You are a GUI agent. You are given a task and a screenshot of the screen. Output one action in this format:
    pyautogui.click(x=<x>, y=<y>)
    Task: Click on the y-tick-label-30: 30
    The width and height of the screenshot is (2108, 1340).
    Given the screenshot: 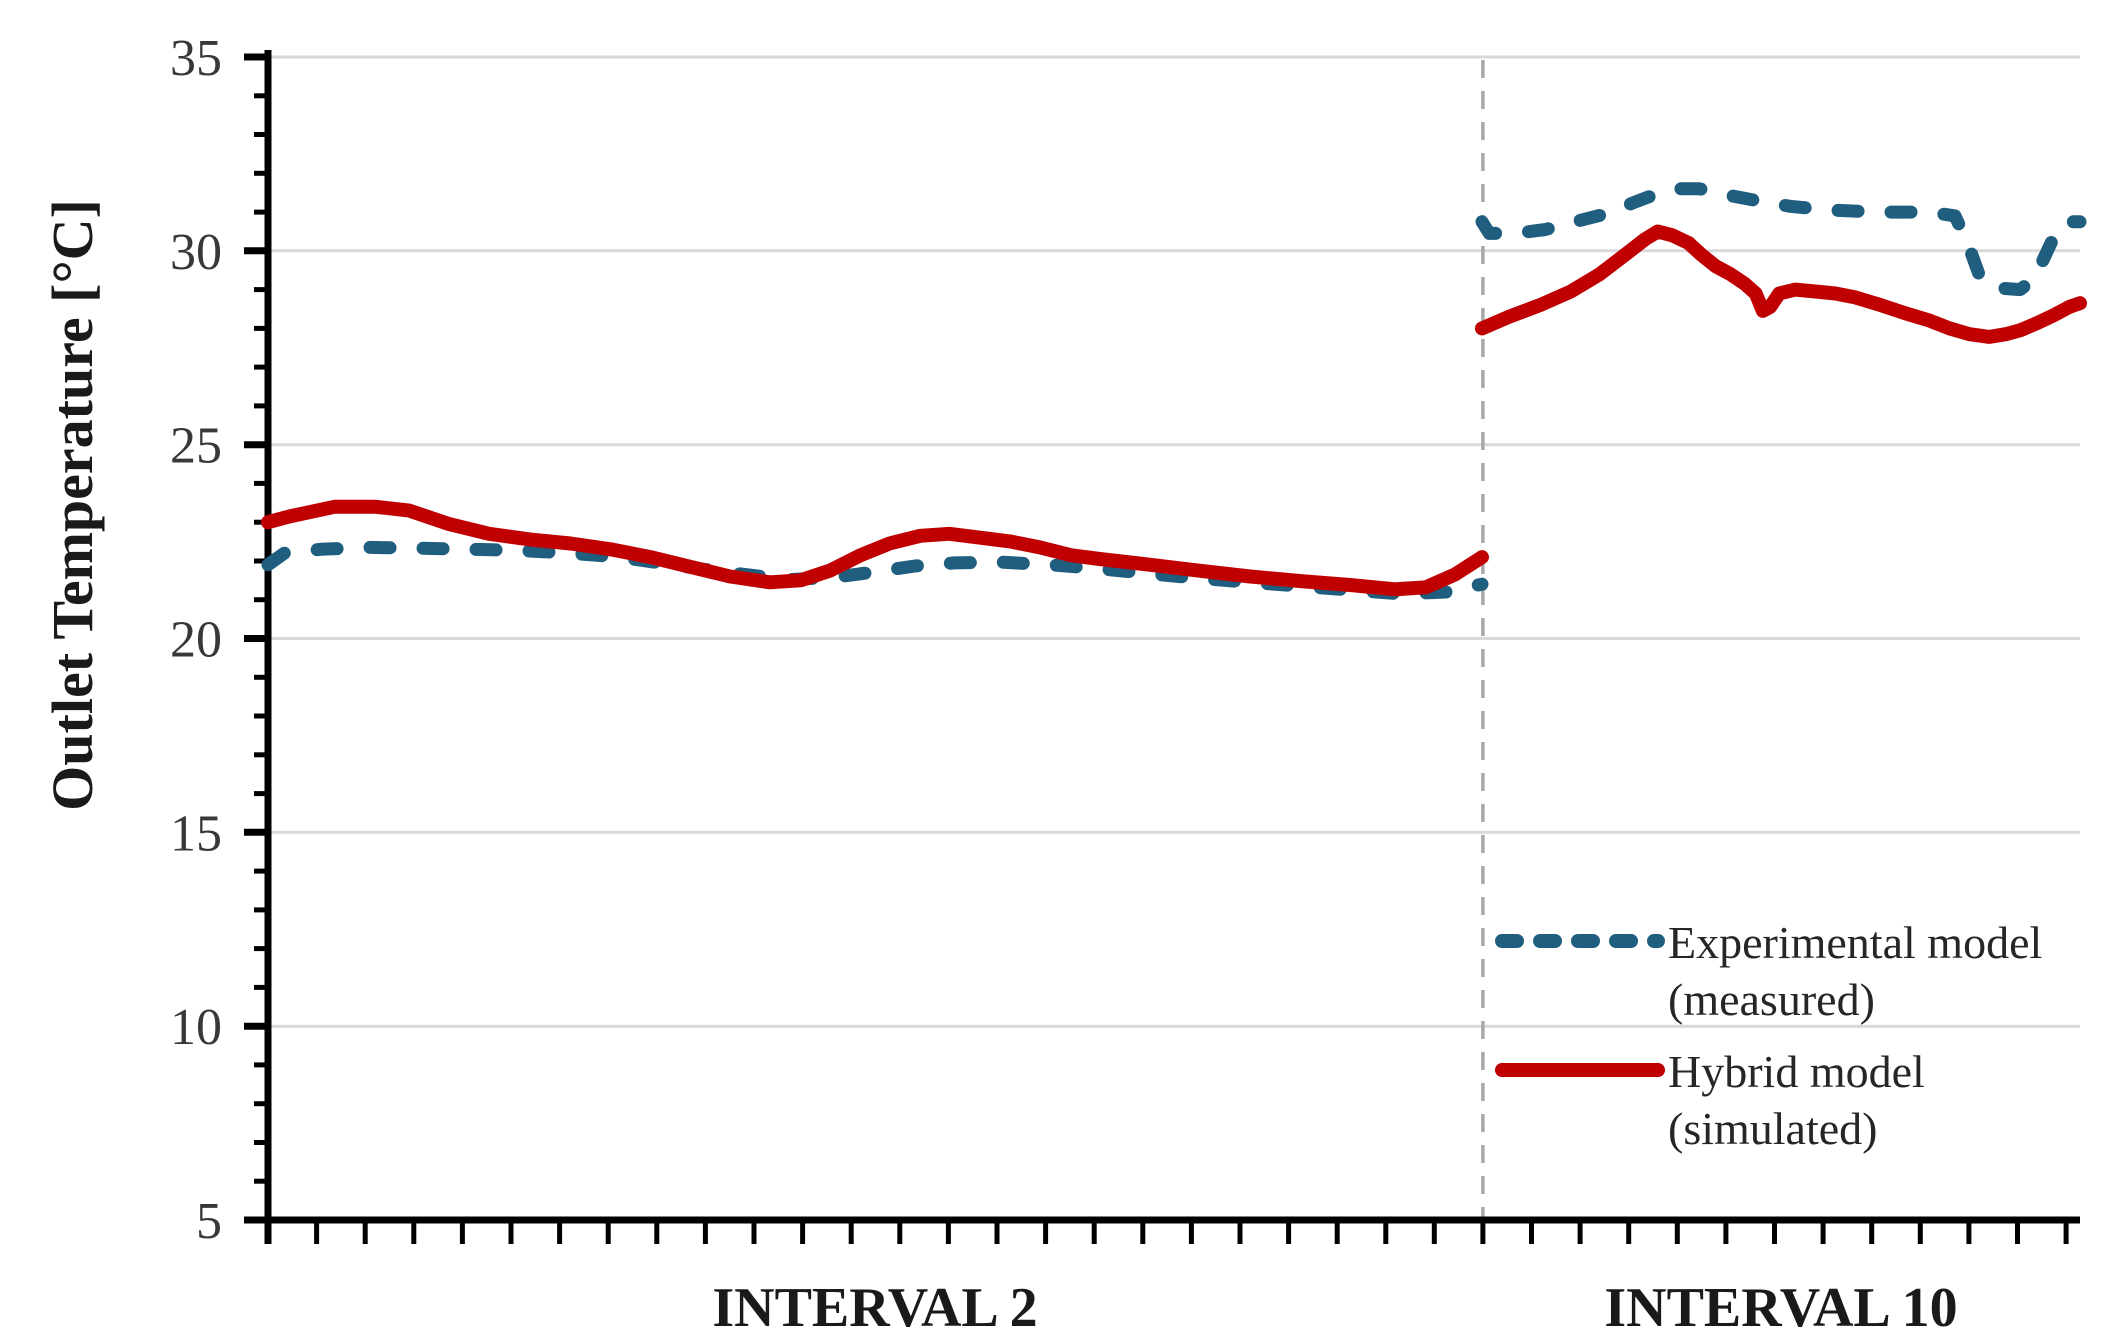 What is the action you would take?
    pyautogui.click(x=196, y=252)
    